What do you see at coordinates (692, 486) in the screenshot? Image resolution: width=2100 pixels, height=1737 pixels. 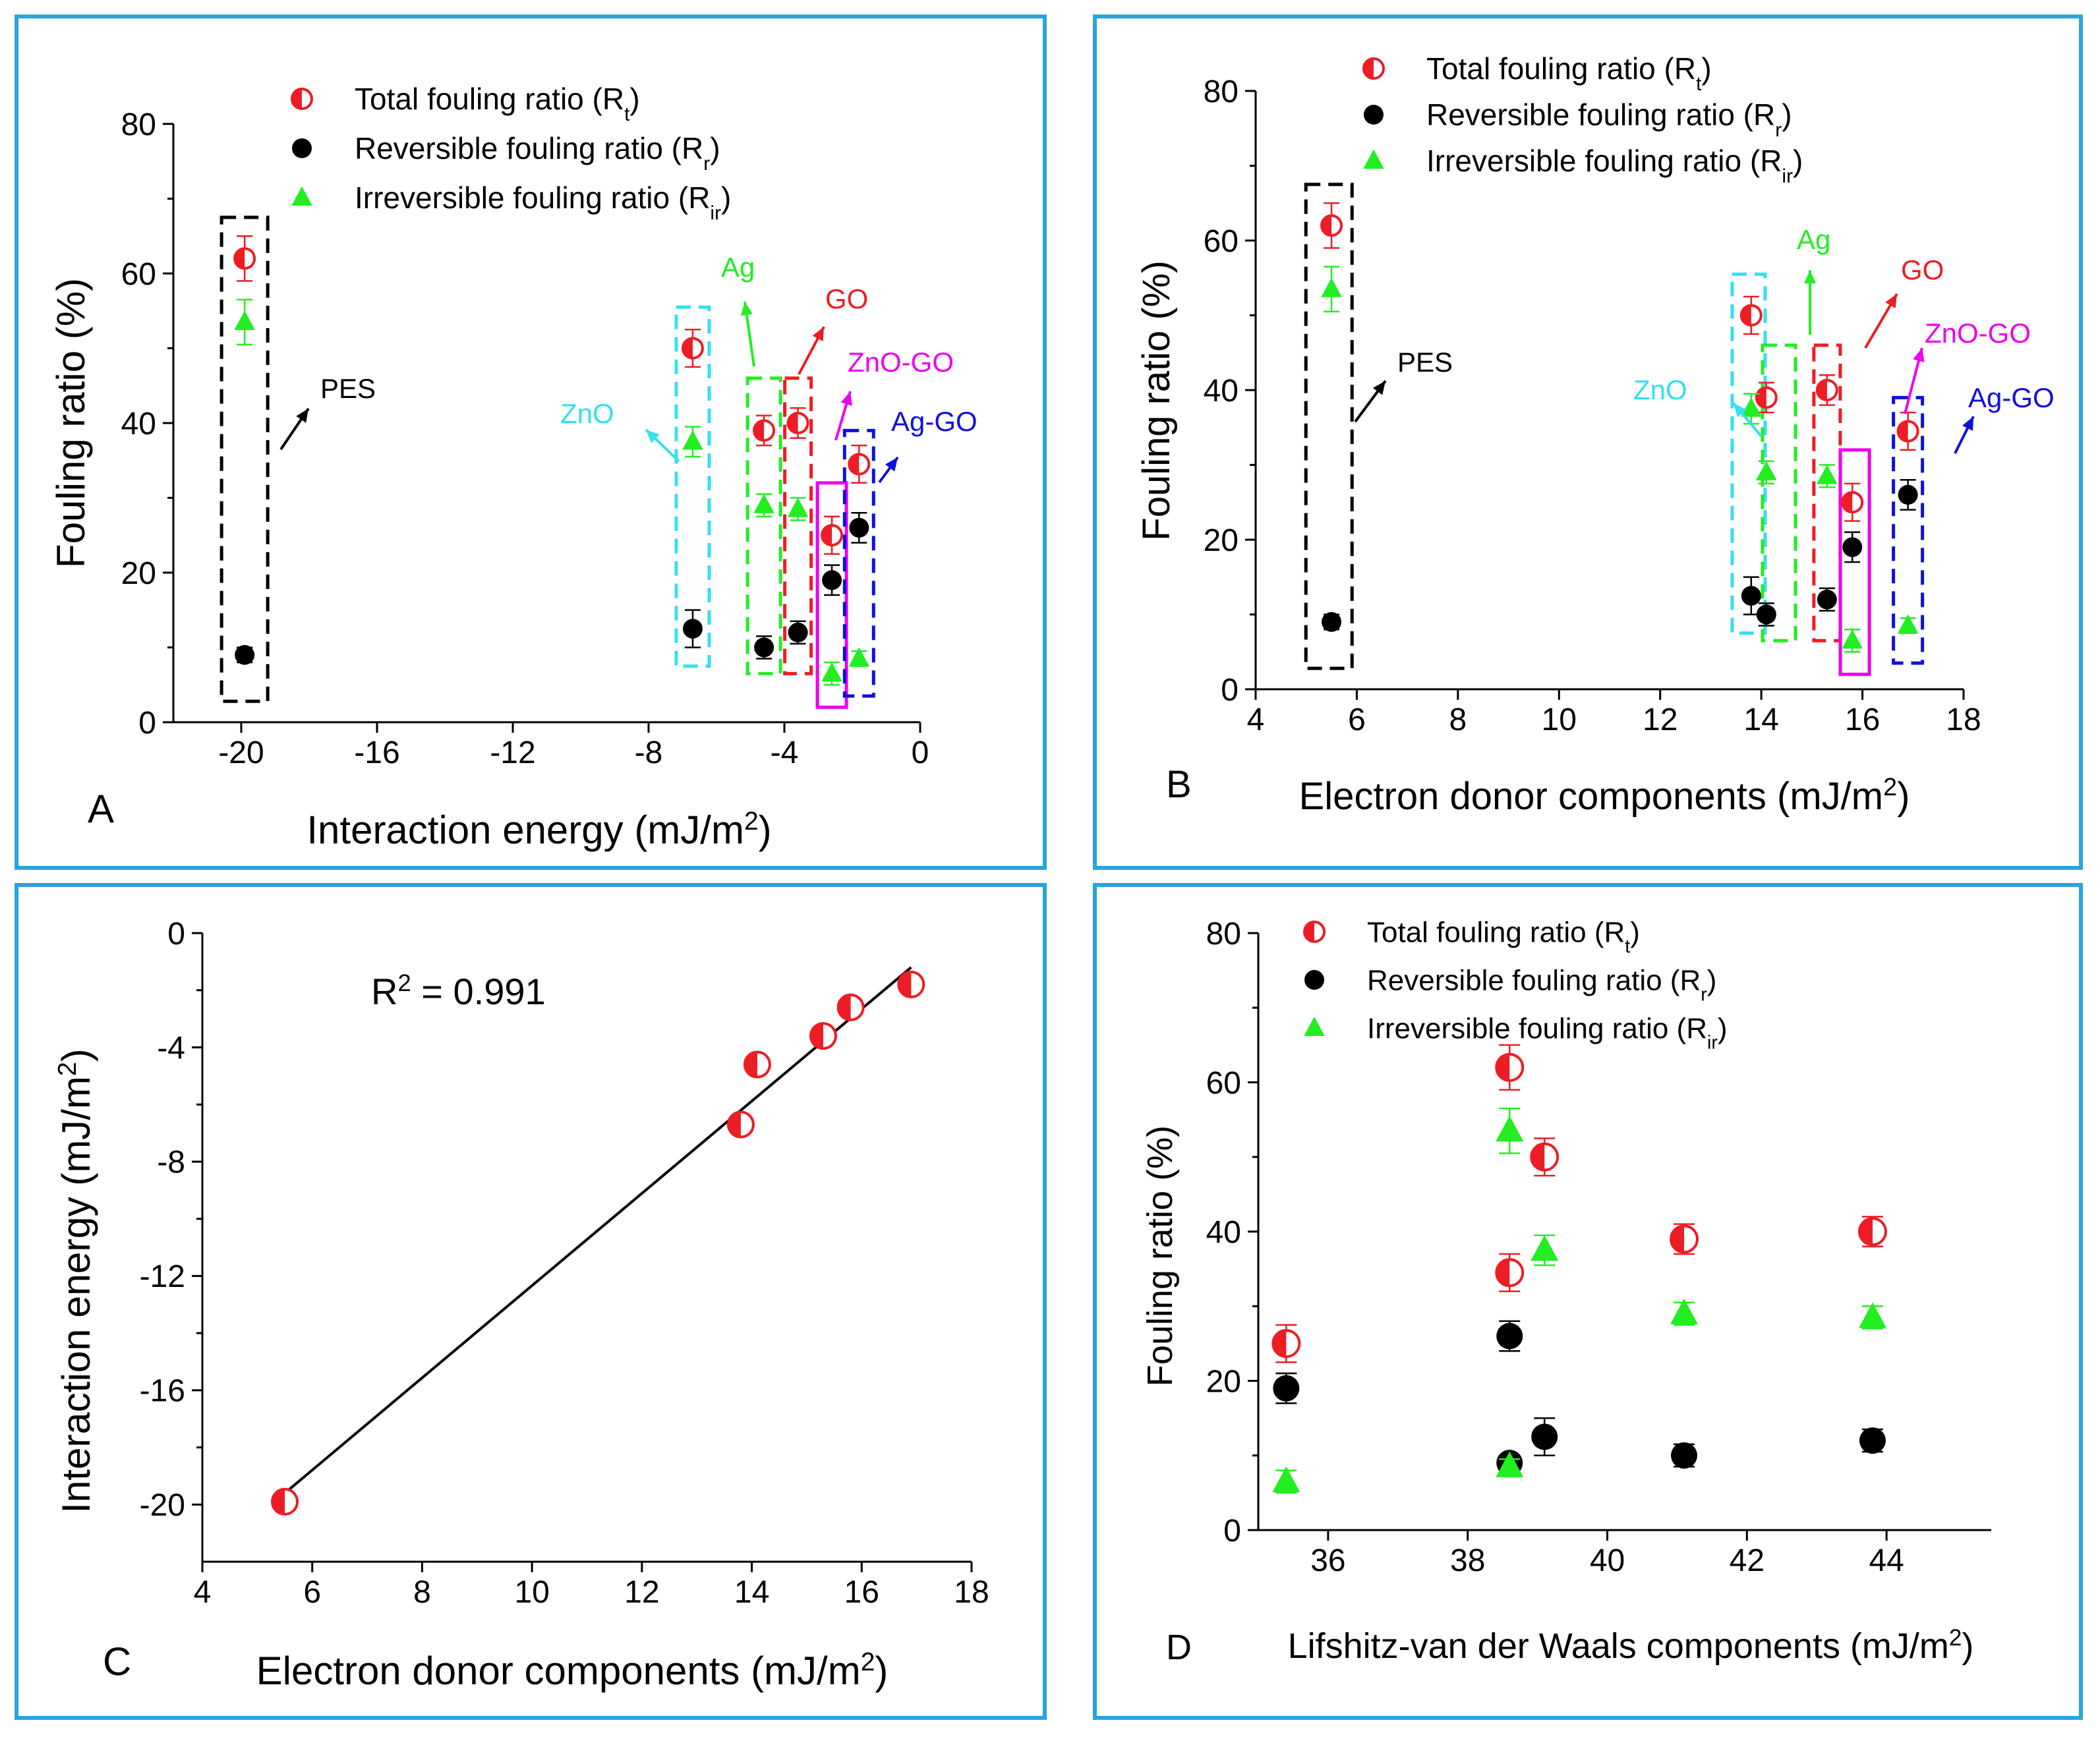 I see `group-box-zno` at bounding box center [692, 486].